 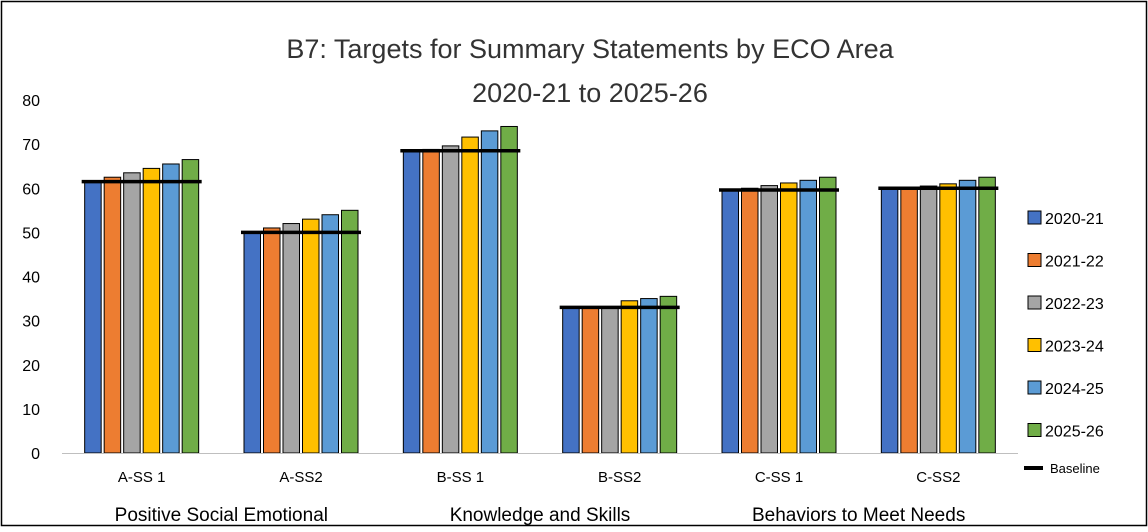 I want to click on bar-2022-23-B-SS2, so click(x=610, y=380).